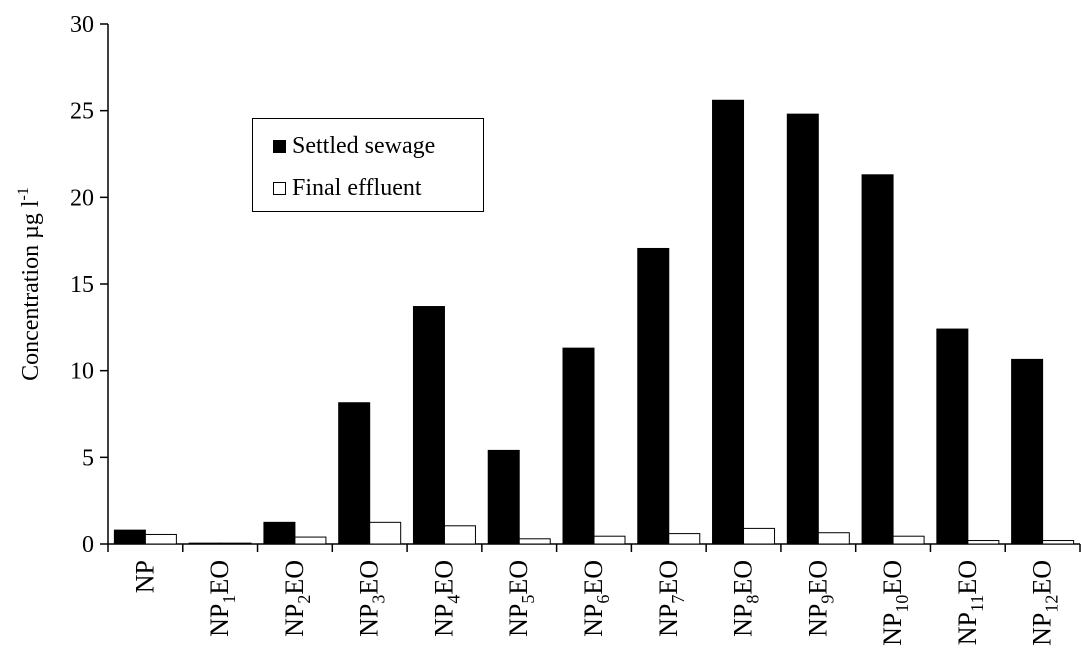  Describe the element at coordinates (521, 598) in the screenshot. I see `x-tick-label: NP5EO` at that location.